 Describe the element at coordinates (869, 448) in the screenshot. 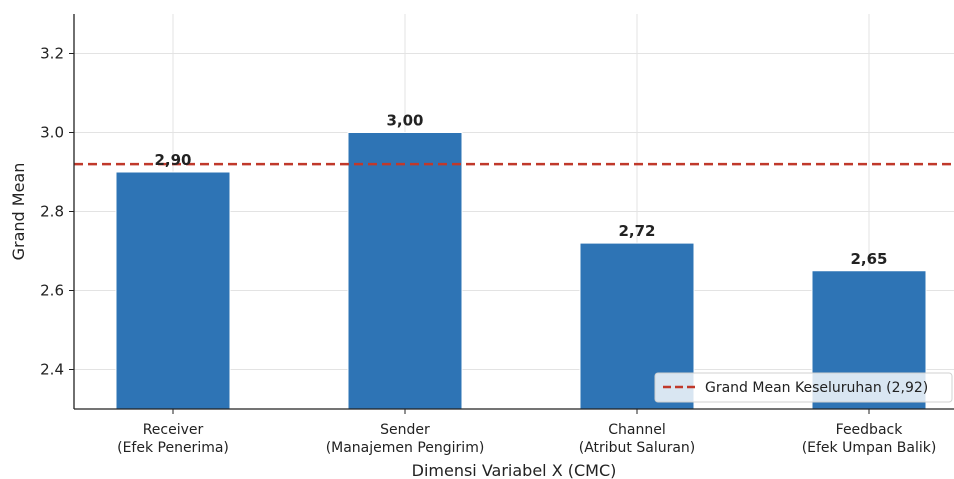

I see `x-tick-label: (Efek Umpan Balik)` at that location.